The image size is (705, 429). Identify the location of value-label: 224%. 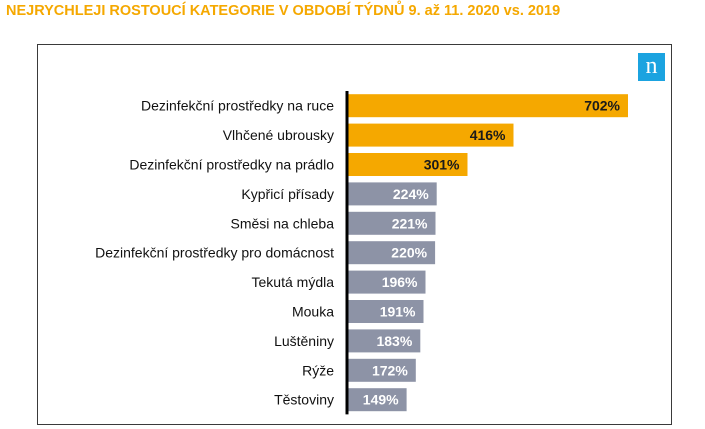
(411, 194).